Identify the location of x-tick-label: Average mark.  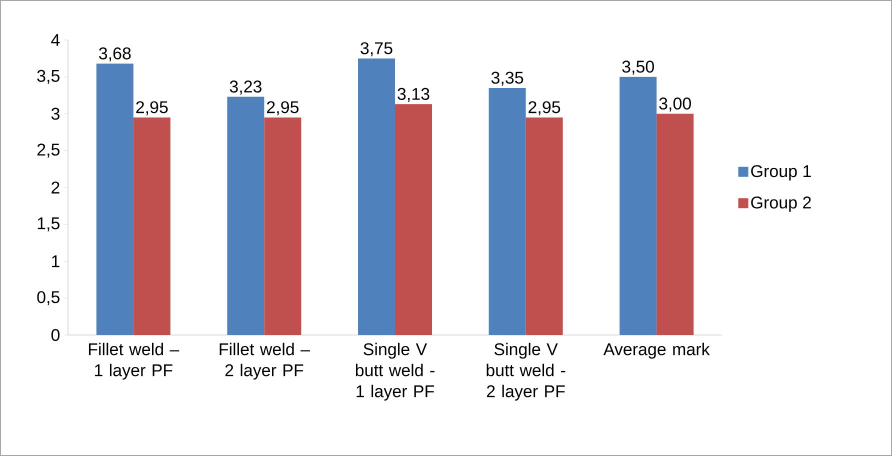
(656, 350).